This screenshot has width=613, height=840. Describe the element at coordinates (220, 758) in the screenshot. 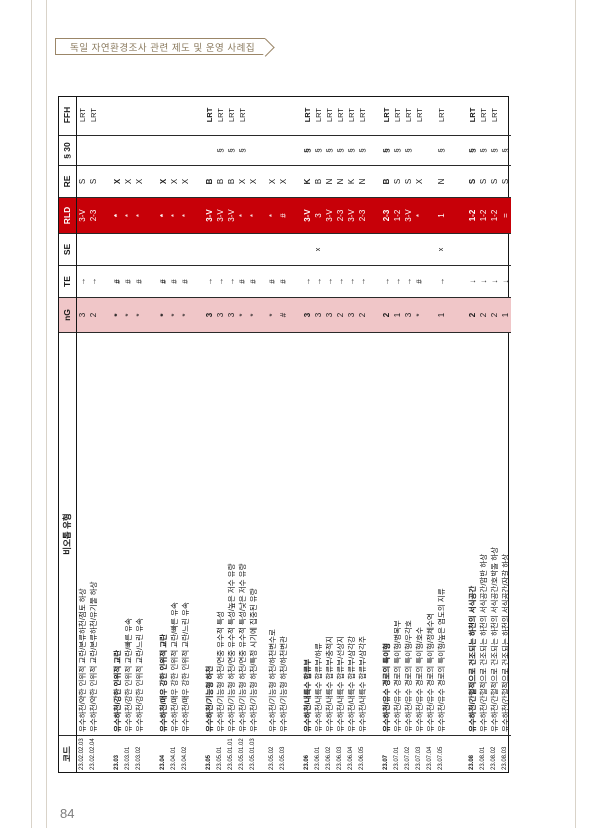

I see `code-cell: 23.05.01` at that location.